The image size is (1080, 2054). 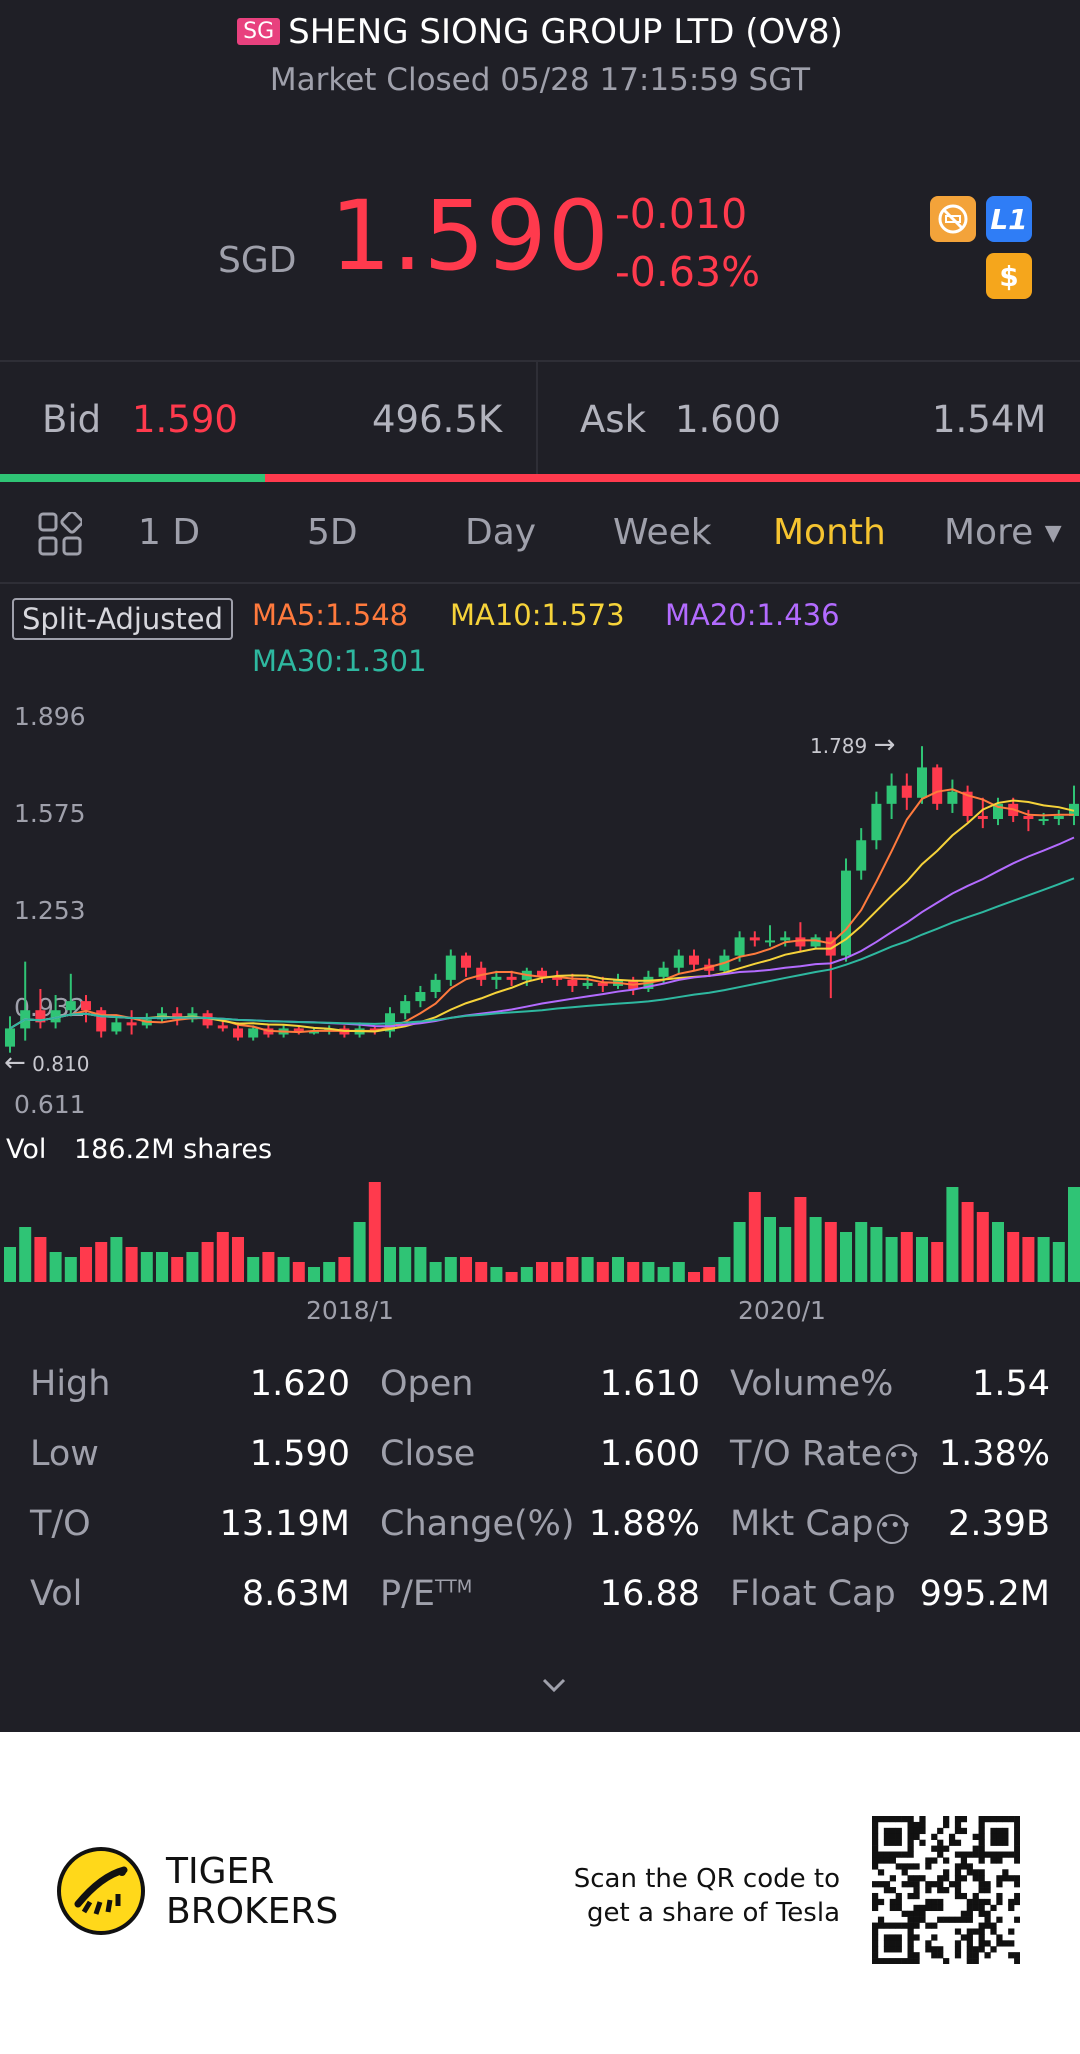 What do you see at coordinates (839, 746) in the screenshot?
I see `high-value: 1.789` at bounding box center [839, 746].